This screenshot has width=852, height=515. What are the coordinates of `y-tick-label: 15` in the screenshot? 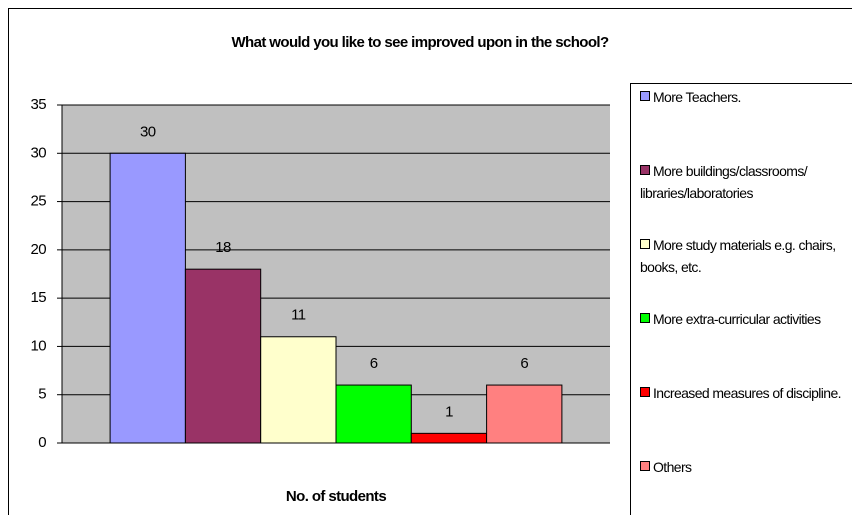 It's located at (39, 297).